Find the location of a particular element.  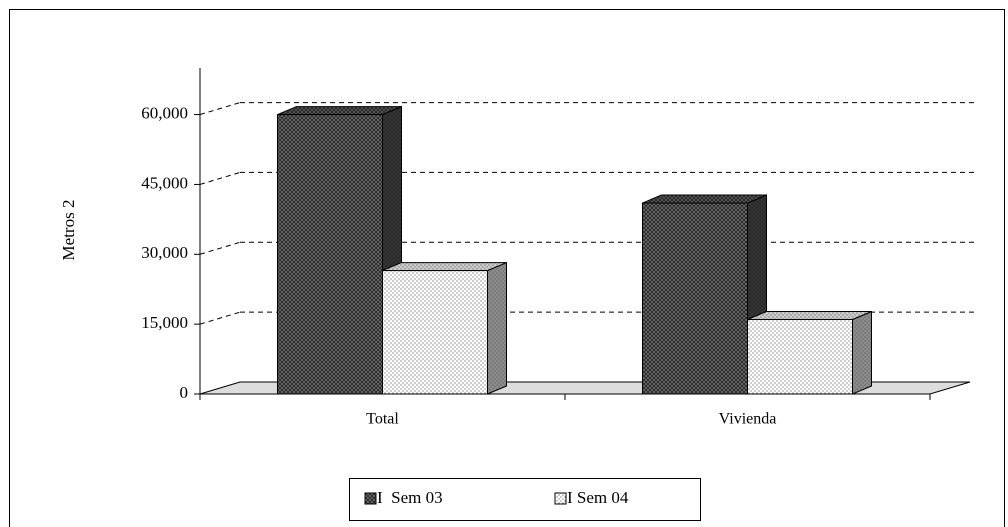

x-tick-label: Total is located at coordinates (382, 419).